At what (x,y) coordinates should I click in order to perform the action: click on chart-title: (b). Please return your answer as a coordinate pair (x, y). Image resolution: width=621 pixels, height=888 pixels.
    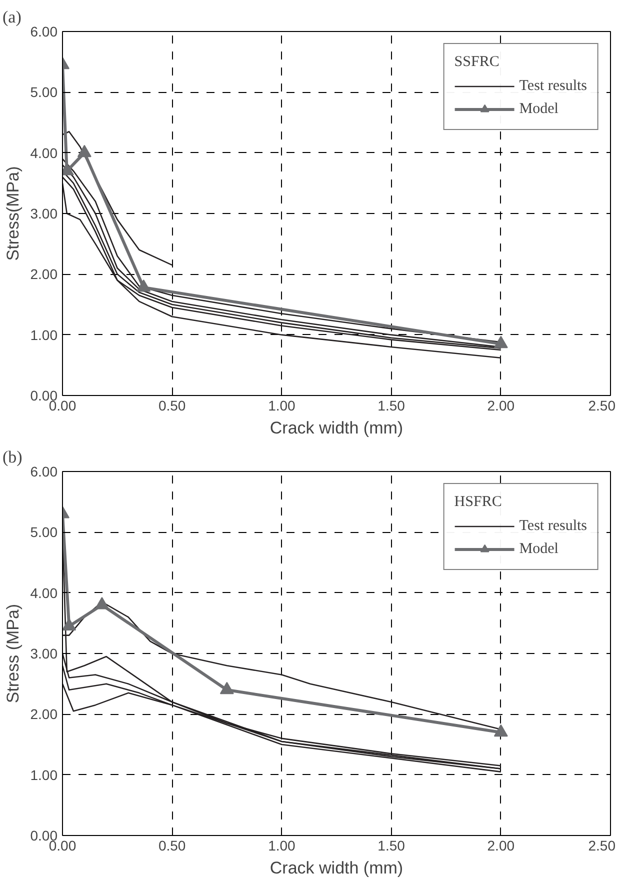
    Looking at the image, I should click on (12, 457).